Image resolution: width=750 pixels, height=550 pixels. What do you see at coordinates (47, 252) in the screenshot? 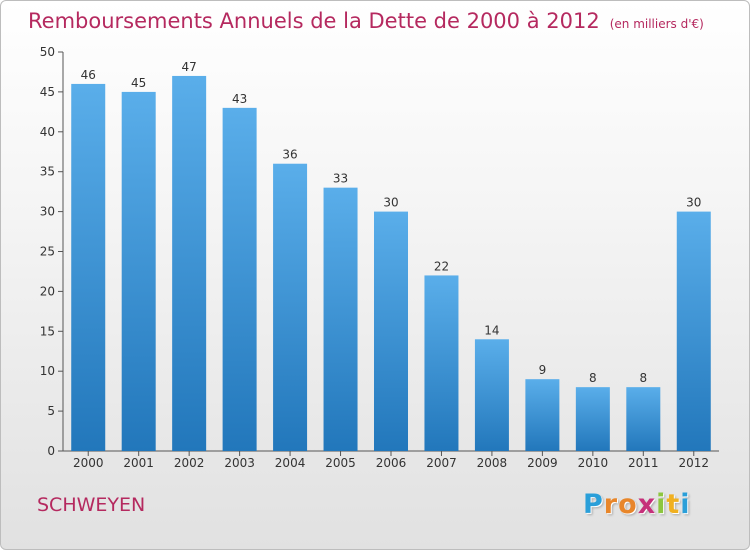
I see `y-tick-label: 25` at bounding box center [47, 252].